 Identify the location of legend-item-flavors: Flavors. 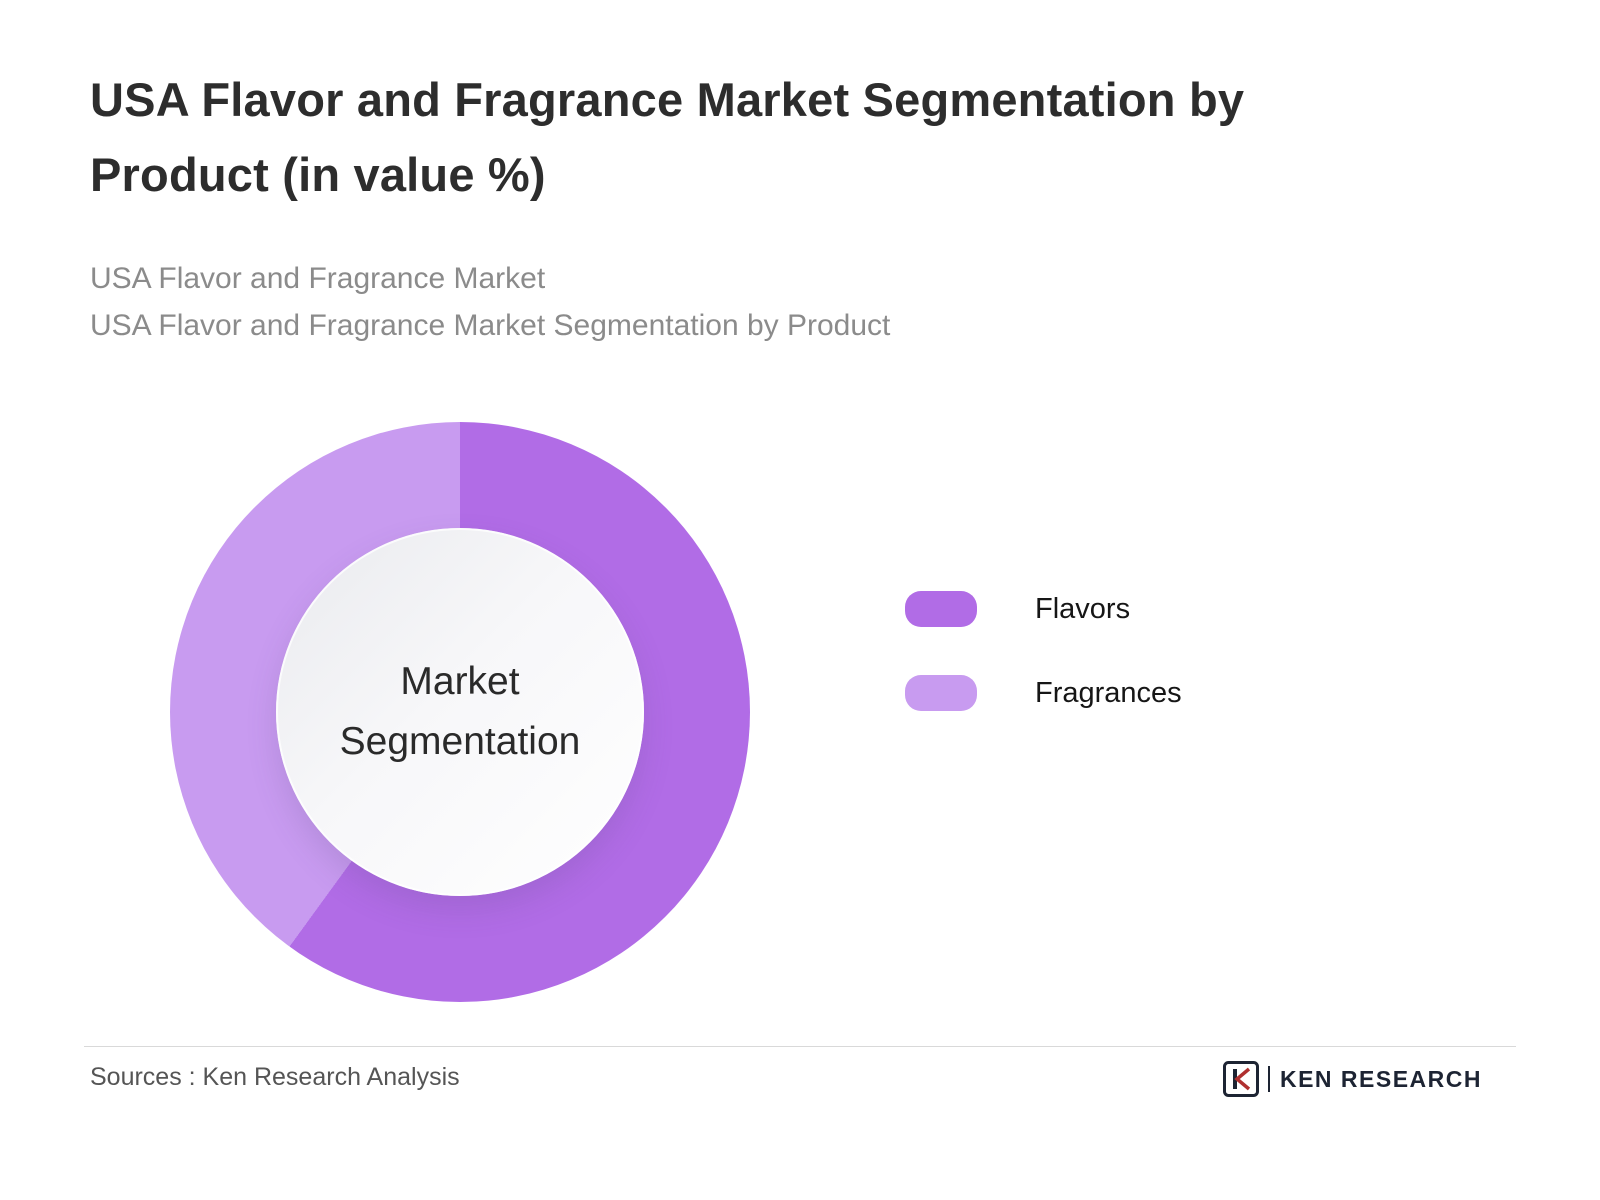
(1043, 609).